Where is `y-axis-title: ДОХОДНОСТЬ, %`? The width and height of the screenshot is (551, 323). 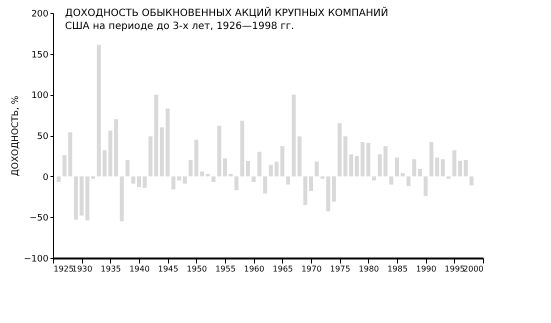 y-axis-title: ДОХОДНОСТЬ, % is located at coordinates (15, 135).